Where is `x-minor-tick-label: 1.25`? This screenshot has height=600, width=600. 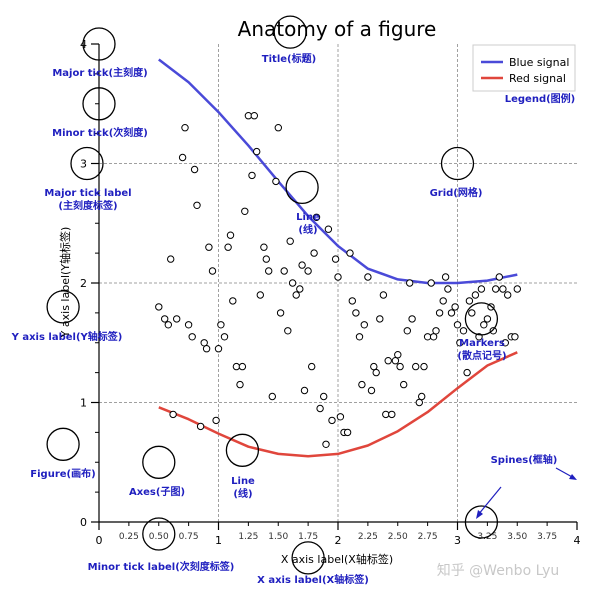
x-minor-tick-label: 1.25 is located at coordinates (248, 537).